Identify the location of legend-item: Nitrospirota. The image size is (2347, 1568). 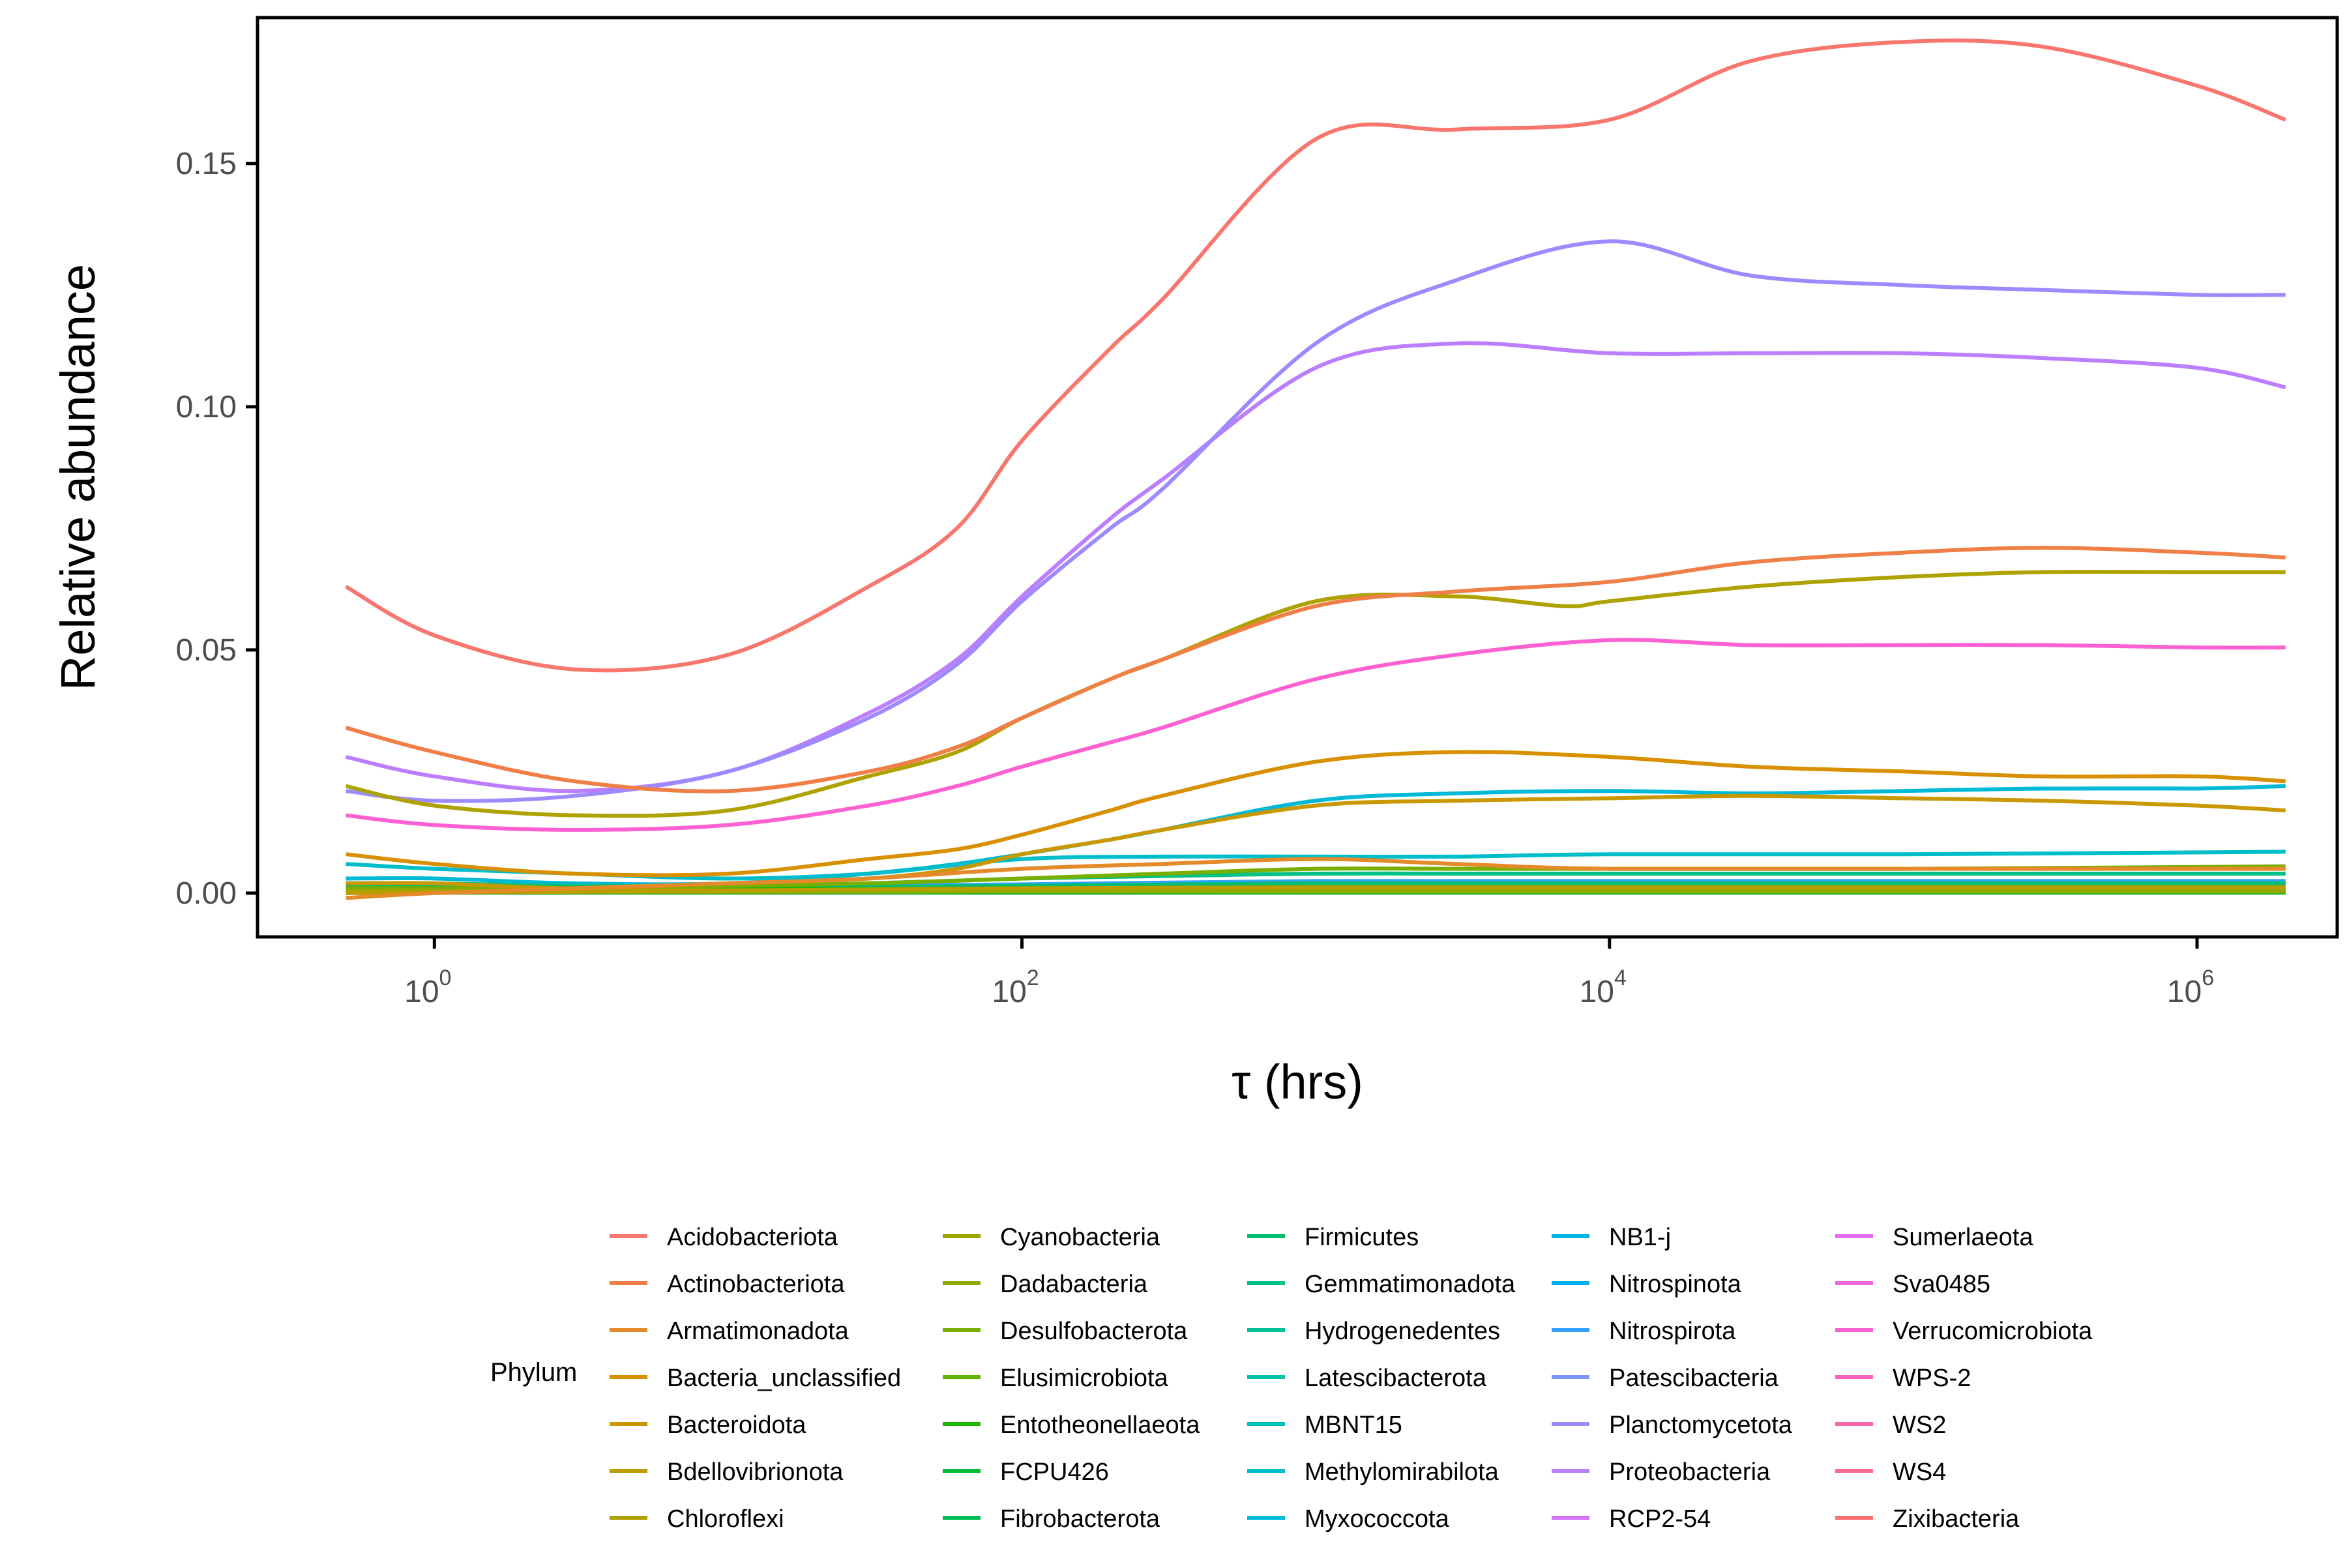
(1644, 1331).